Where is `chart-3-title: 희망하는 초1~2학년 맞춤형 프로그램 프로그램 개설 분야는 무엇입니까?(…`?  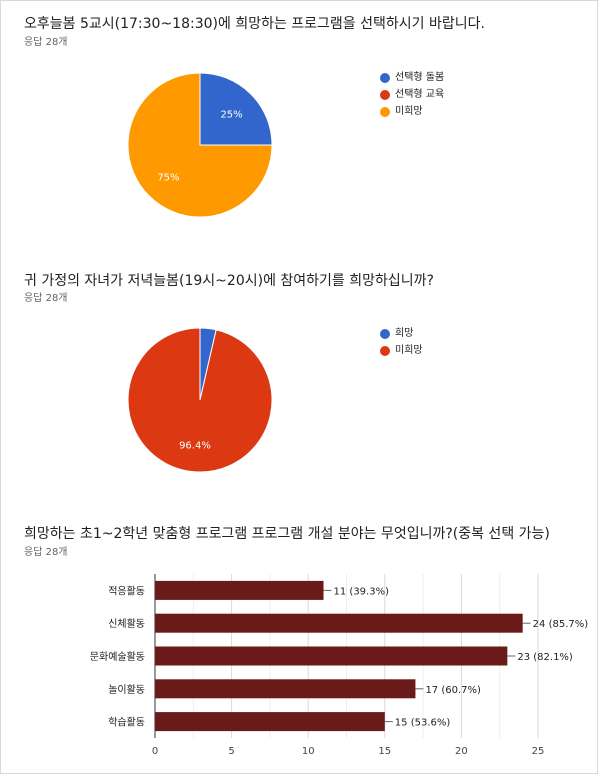 chart-3-title: 희망하는 초1~2학년 맞춤형 프로그램 프로그램 개설 분야는 무엇입니까?(… is located at coordinates (287, 534).